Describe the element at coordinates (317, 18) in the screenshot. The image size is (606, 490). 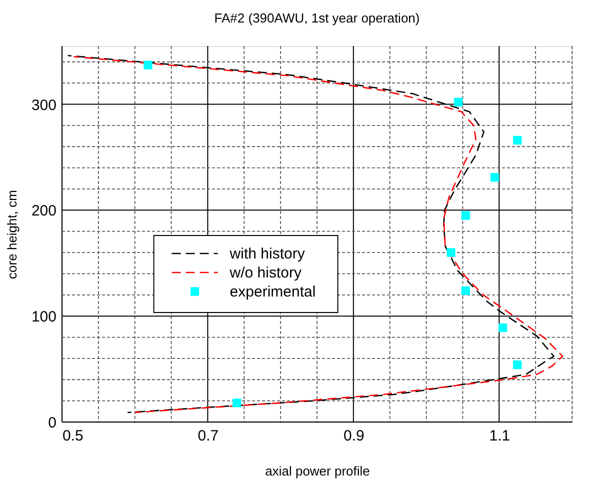
I see `chart-title: FA#2 (390AWU, 1st year operation)` at that location.